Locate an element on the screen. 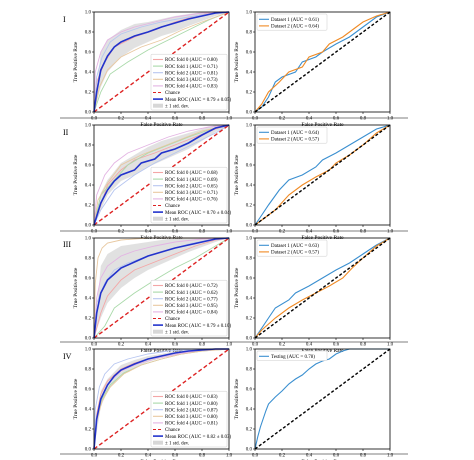 This screenshot has height=460, width=474. legend-entry: ROC fold 0 (AUC = 0.68) is located at coordinates (191, 173).